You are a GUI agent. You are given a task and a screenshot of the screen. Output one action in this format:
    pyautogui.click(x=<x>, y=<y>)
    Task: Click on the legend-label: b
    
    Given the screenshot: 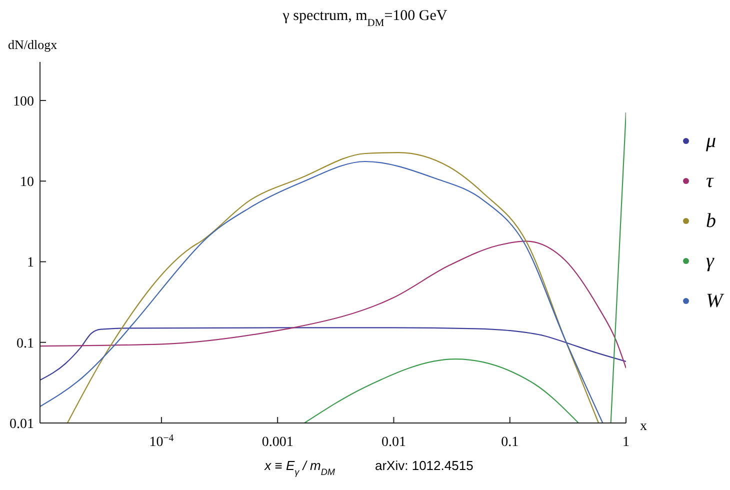 What is the action you would take?
    pyautogui.click(x=711, y=221)
    